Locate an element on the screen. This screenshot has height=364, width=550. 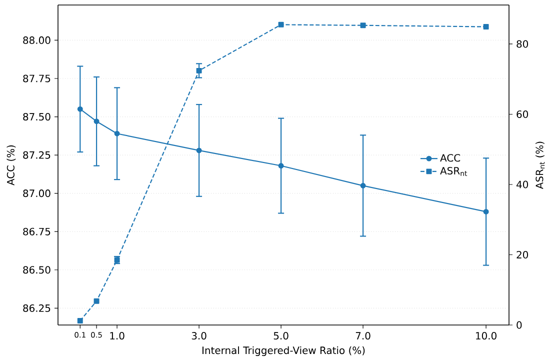
y2-tick-label: 80 is located at coordinates (522, 44).